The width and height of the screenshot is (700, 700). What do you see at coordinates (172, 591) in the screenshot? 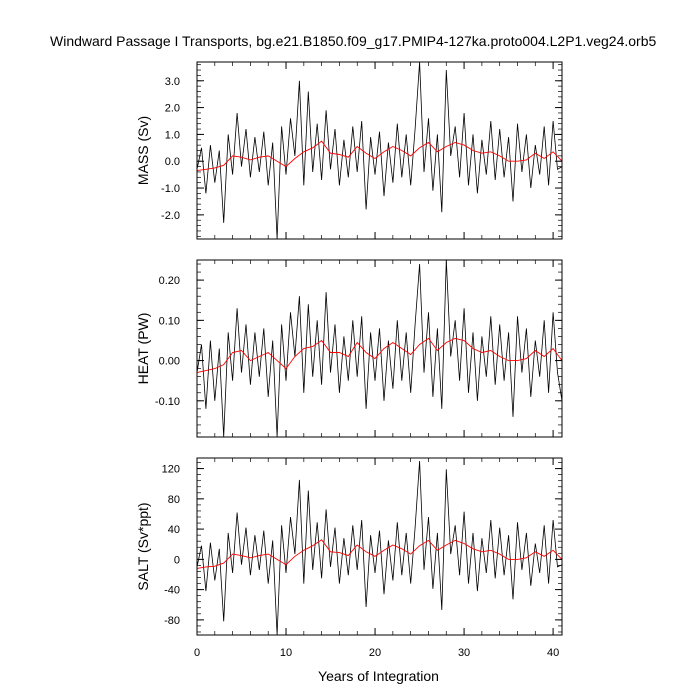
I see `salt-ytick-label: -40` at bounding box center [172, 591].